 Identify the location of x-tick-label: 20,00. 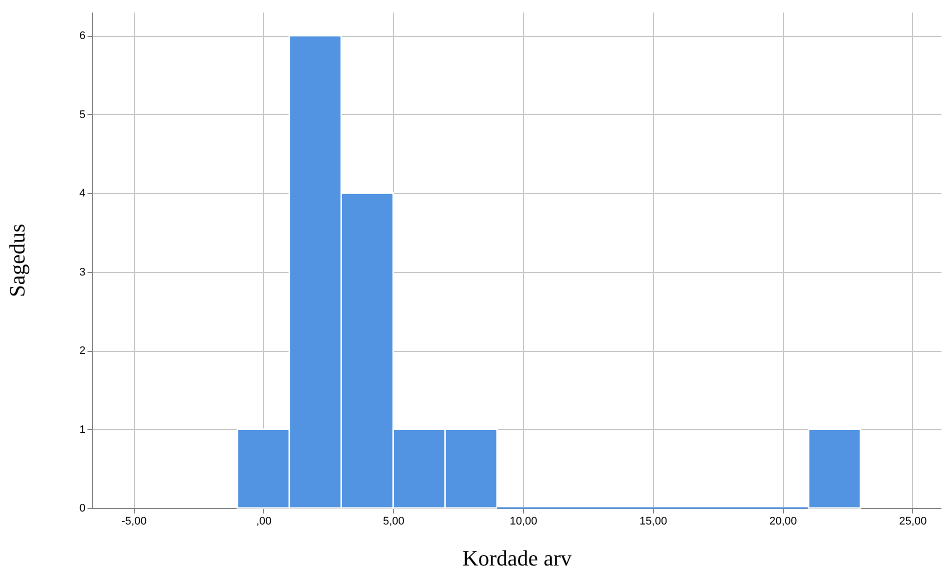
(783, 522).